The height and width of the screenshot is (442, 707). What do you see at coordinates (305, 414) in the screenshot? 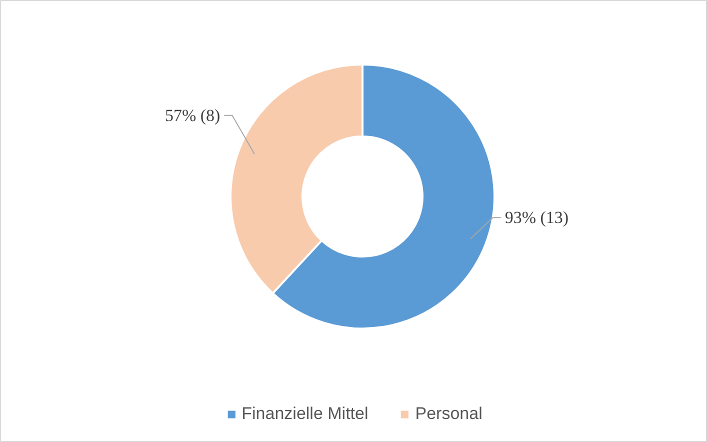
I see `legend-label: Finanzielle Mittel` at bounding box center [305, 414].